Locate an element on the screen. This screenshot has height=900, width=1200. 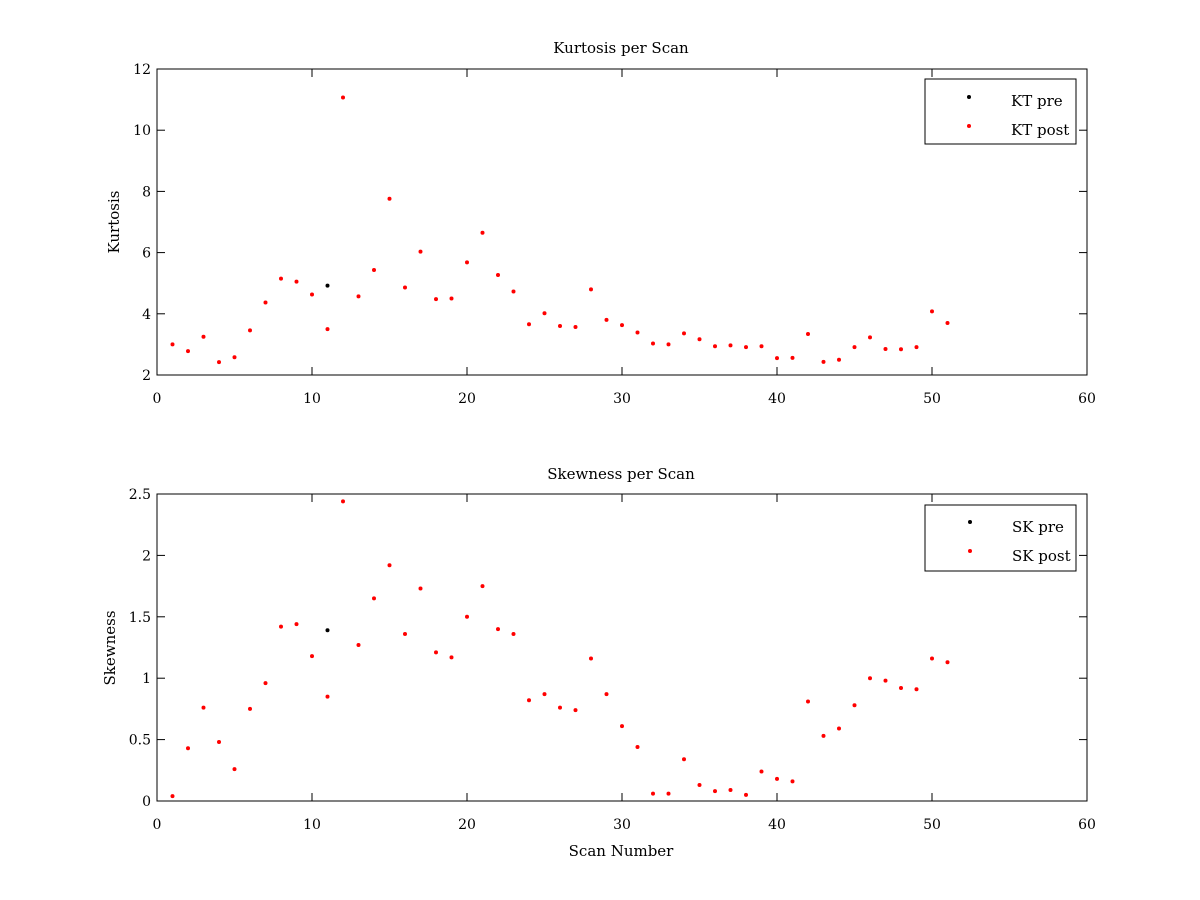
x-tick-label: 0 is located at coordinates (157, 399).